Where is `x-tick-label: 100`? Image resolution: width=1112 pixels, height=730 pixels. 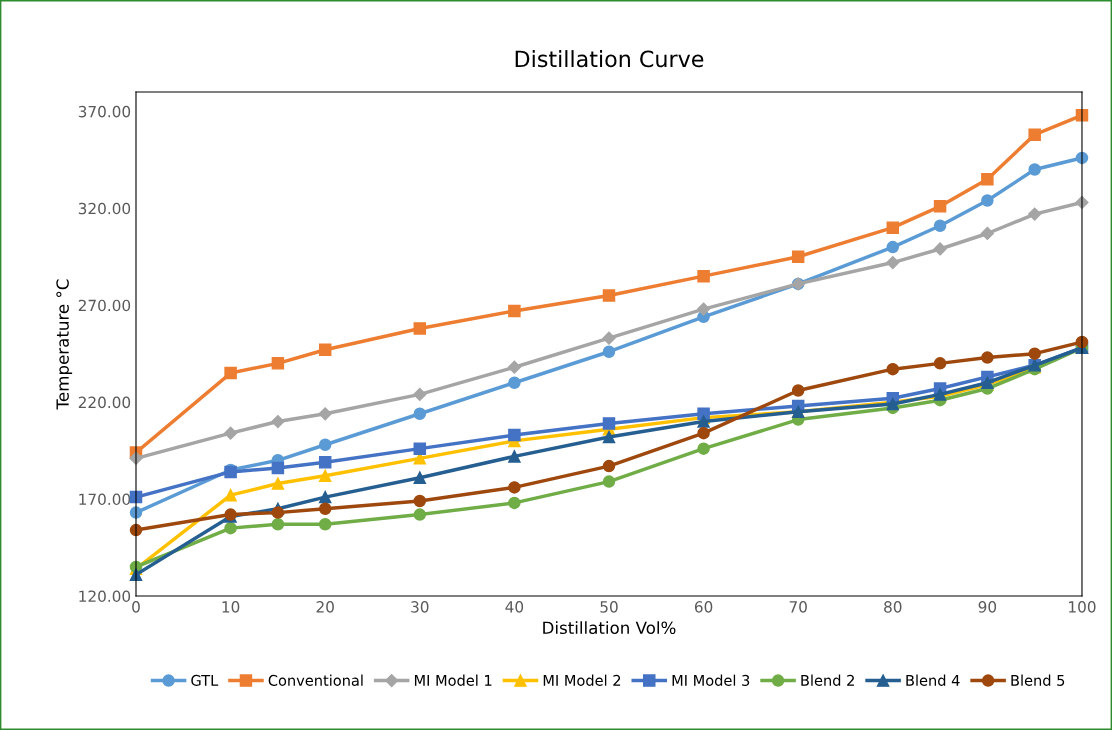 x-tick-label: 100 is located at coordinates (1082, 607).